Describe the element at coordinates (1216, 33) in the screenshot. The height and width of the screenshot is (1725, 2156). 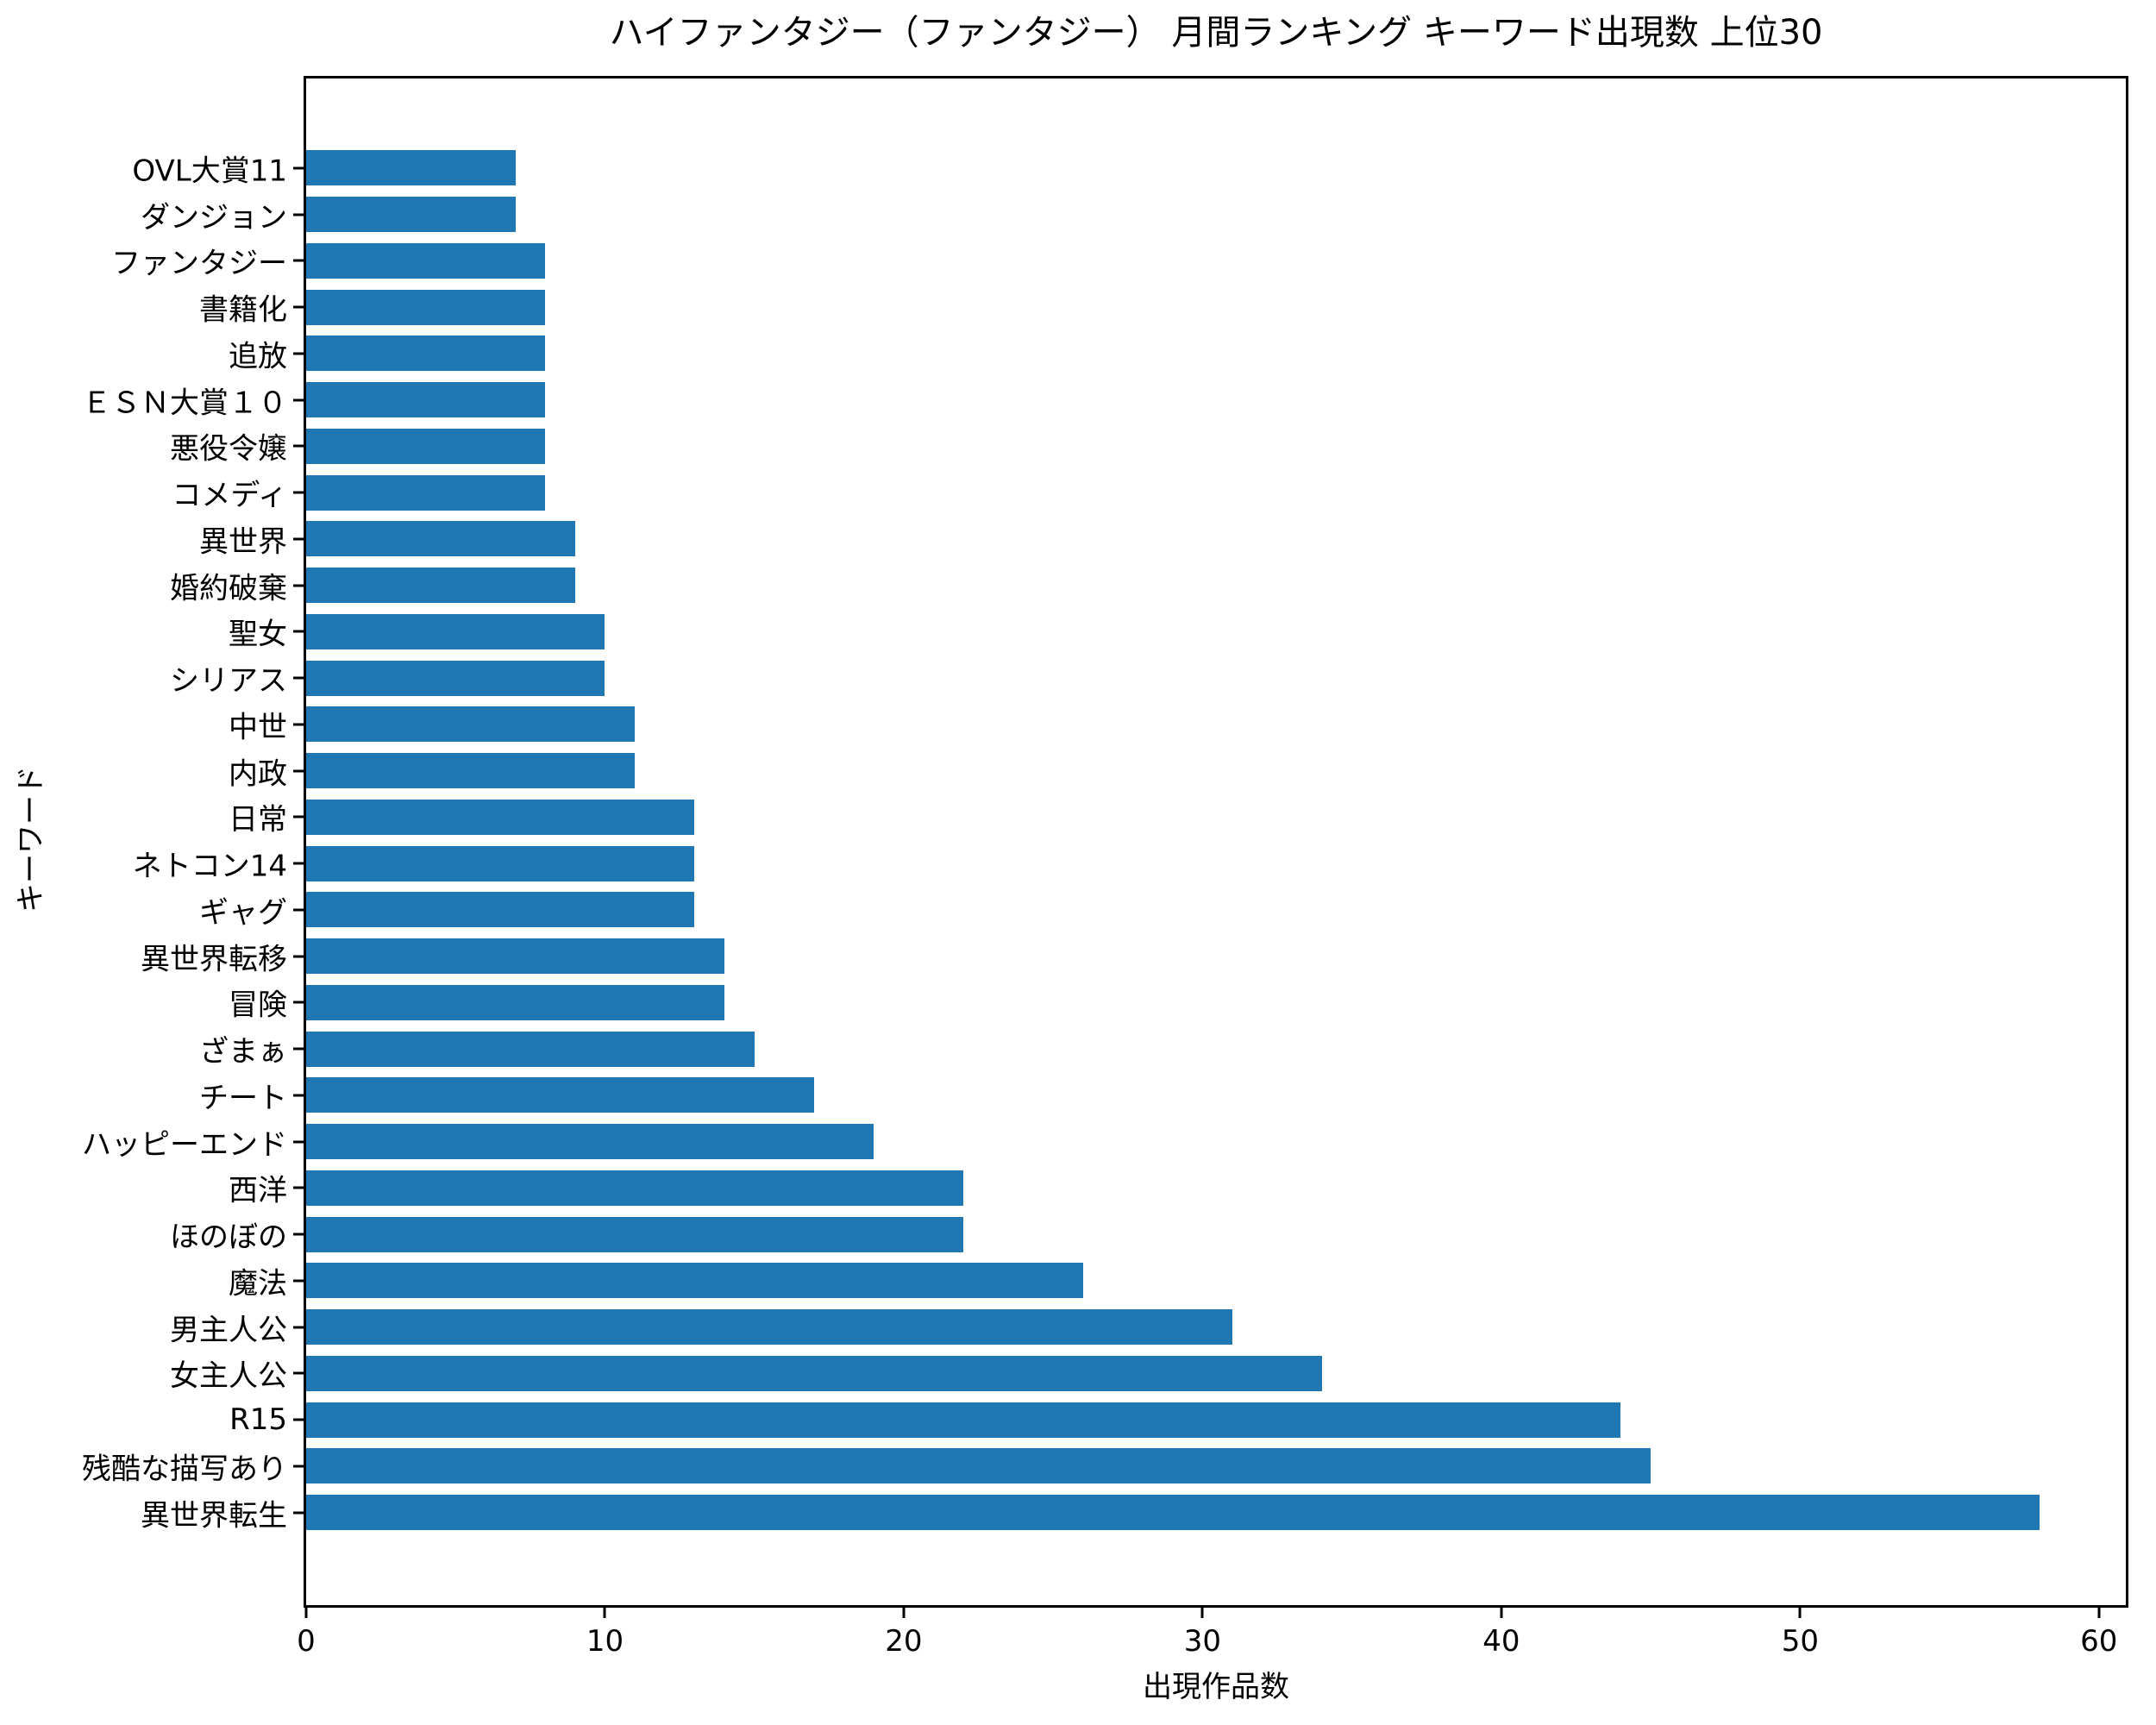
I see `chart-title: ハイファンタジー（ファンタジー） 月間ランキング キーワード出現数 上位30` at that location.